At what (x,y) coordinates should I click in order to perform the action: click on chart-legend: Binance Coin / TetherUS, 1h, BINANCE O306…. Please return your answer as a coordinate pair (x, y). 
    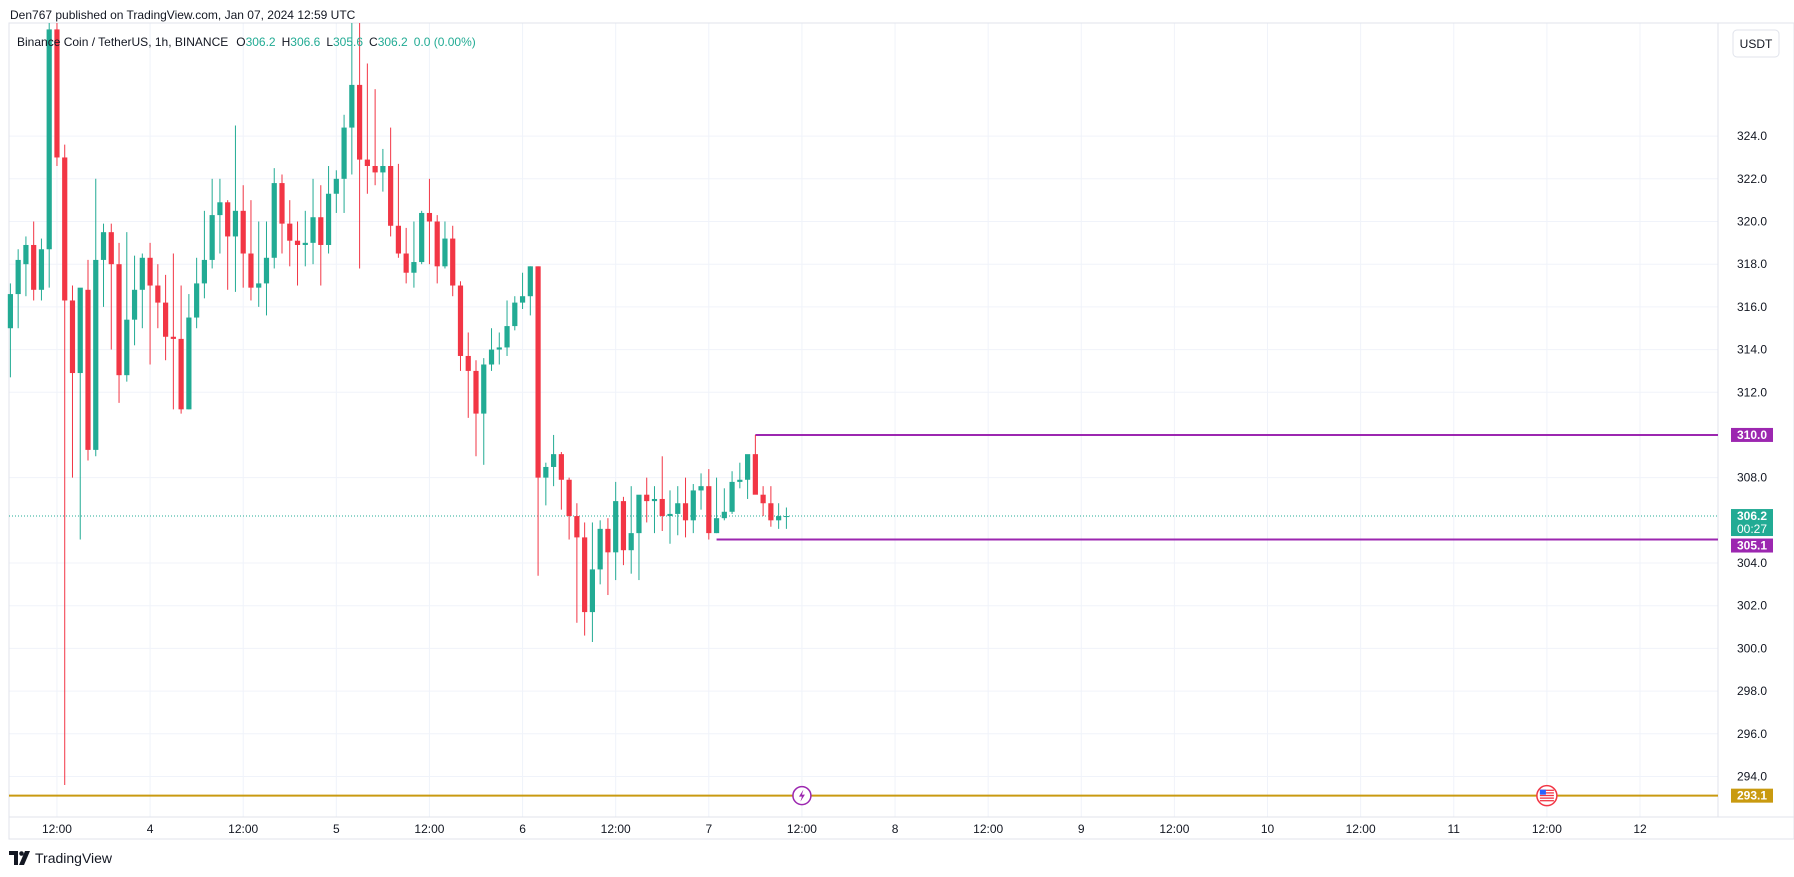
    Looking at the image, I should click on (246, 42).